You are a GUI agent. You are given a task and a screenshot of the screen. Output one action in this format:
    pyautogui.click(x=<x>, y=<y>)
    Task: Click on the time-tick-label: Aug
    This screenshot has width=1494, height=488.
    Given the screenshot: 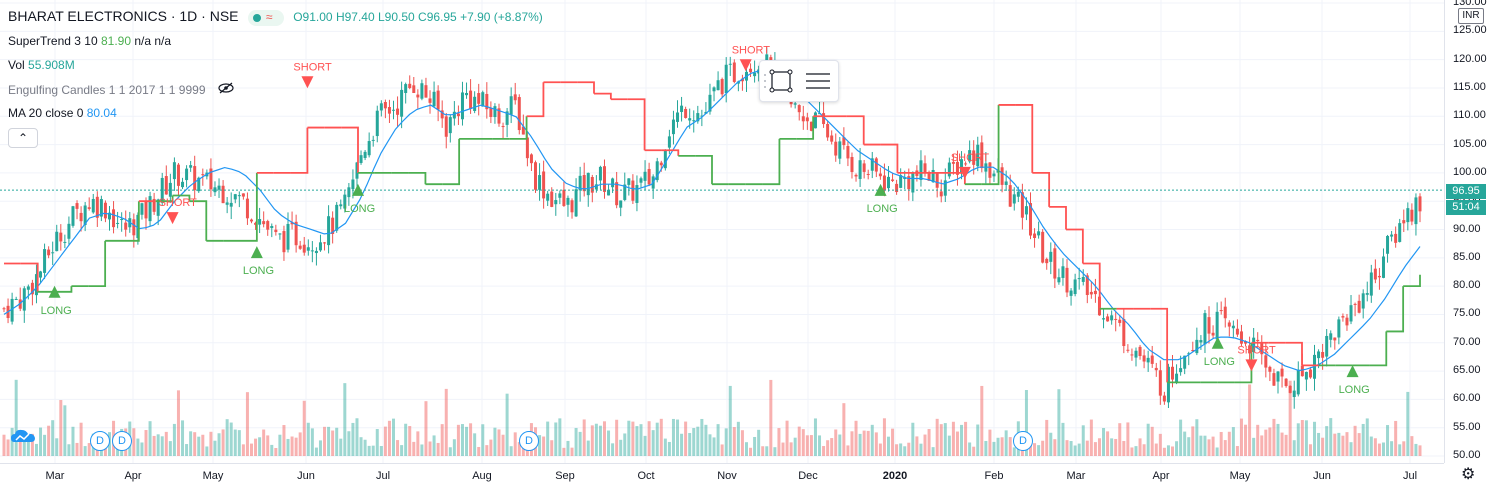 What is the action you would take?
    pyautogui.click(x=482, y=476)
    